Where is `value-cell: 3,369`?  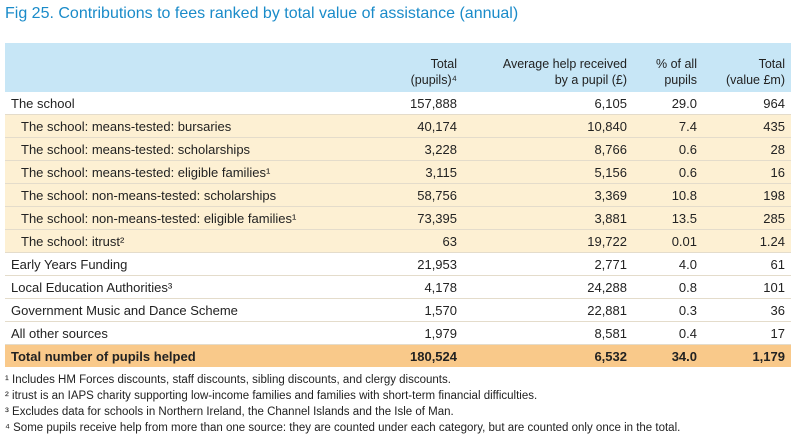 value-cell: 3,369 is located at coordinates (548, 195).